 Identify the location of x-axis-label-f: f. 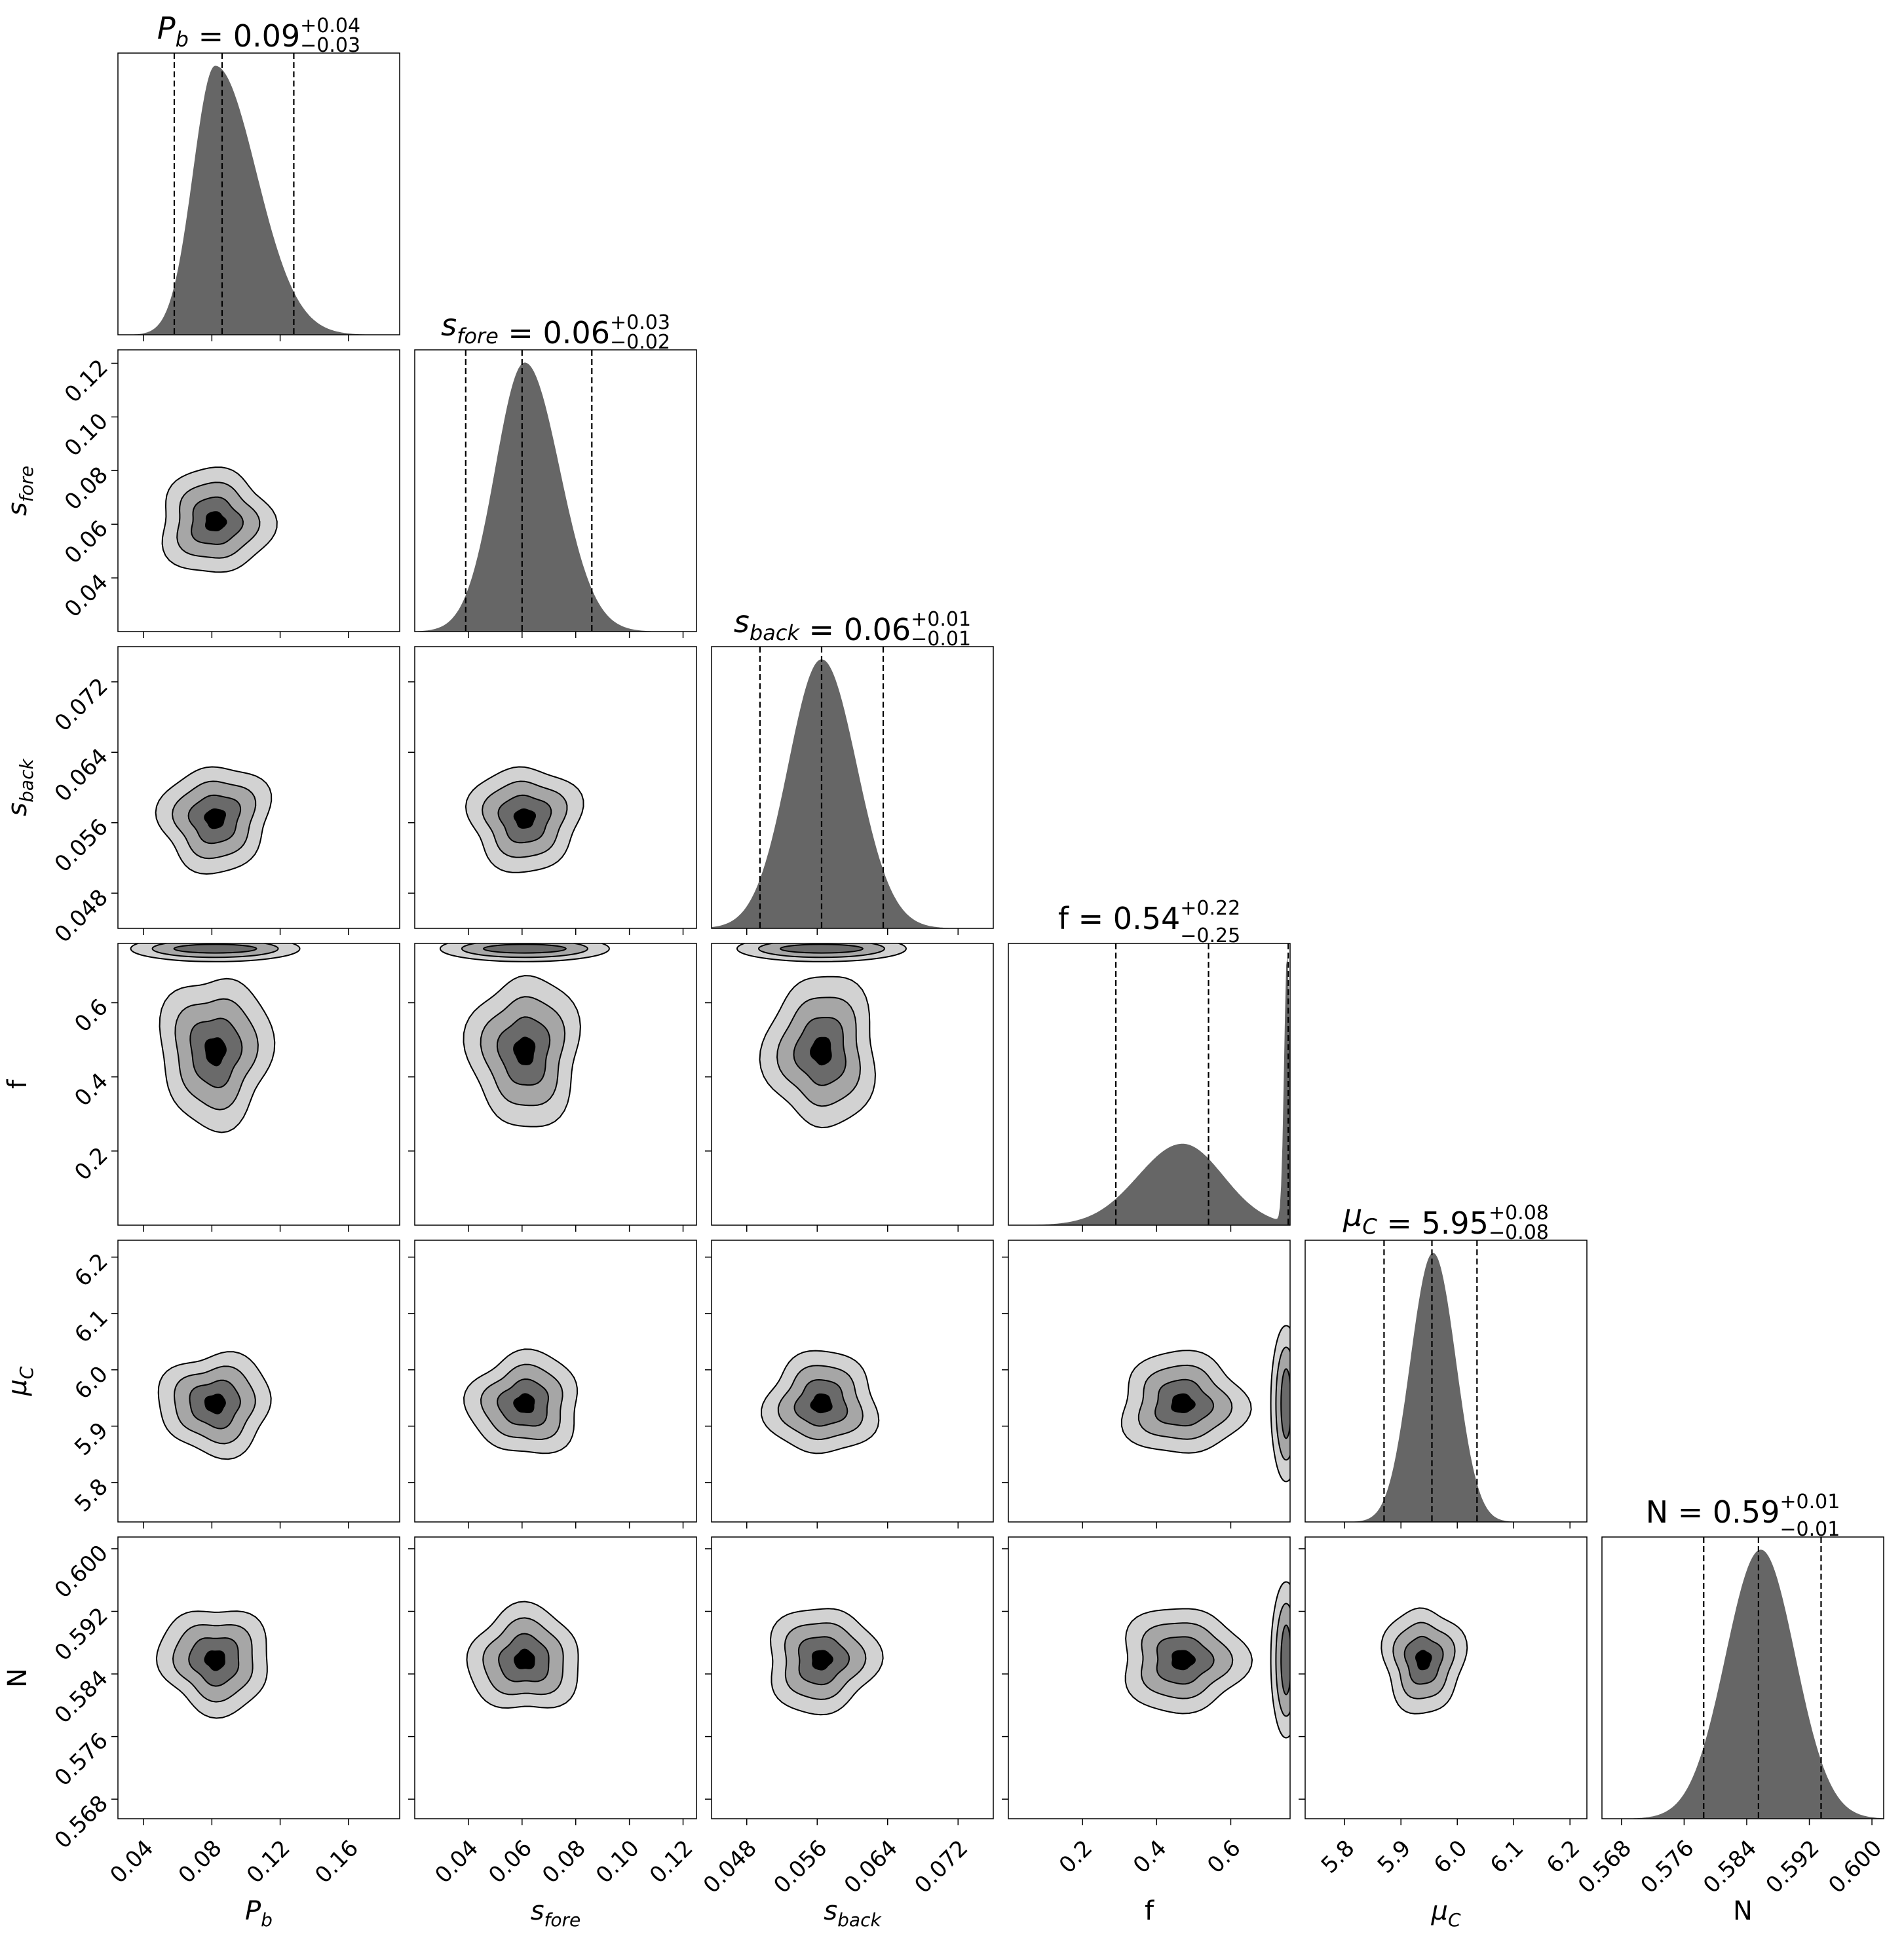
(1149, 1911).